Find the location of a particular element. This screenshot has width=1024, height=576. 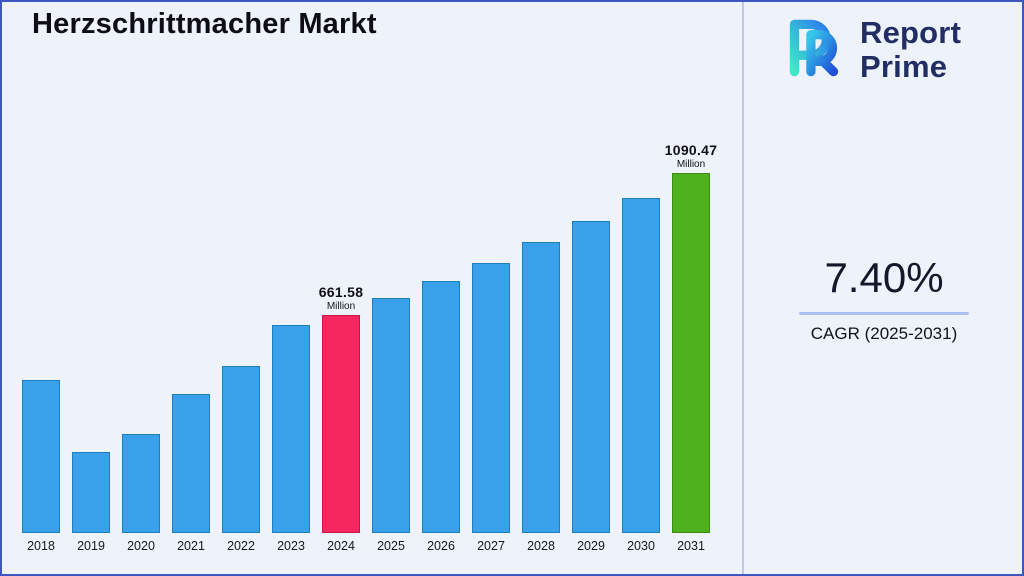

x-axis-label-2028: 2028 is located at coordinates (541, 546).